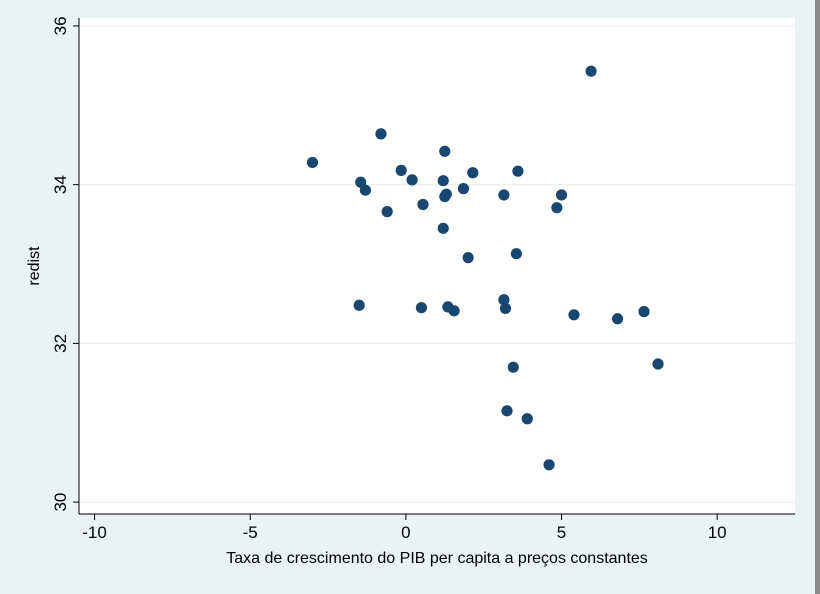 The image size is (820, 594). What do you see at coordinates (94, 532) in the screenshot?
I see `x-tick-label: -10` at bounding box center [94, 532].